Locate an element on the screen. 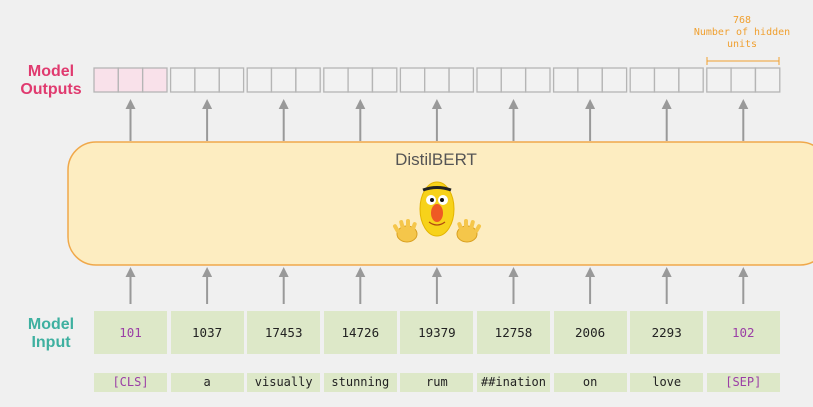 The height and width of the screenshot is (407, 813). token-id-box: 1037 is located at coordinates (207, 332).